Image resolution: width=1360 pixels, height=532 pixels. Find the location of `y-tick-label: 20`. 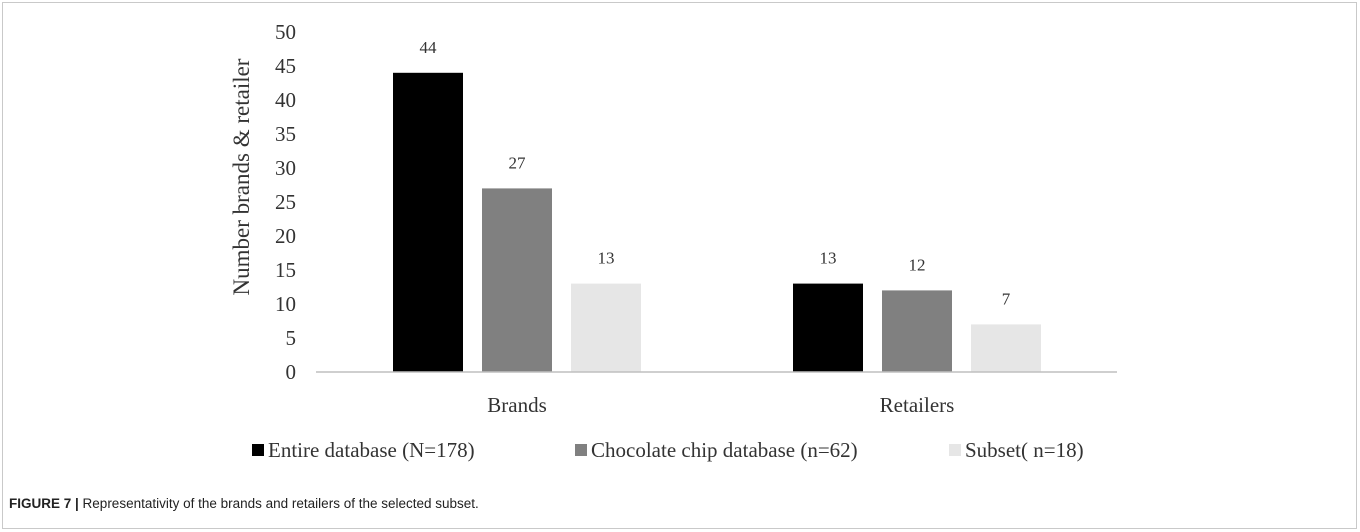

y-tick-label: 20 is located at coordinates (285, 236).